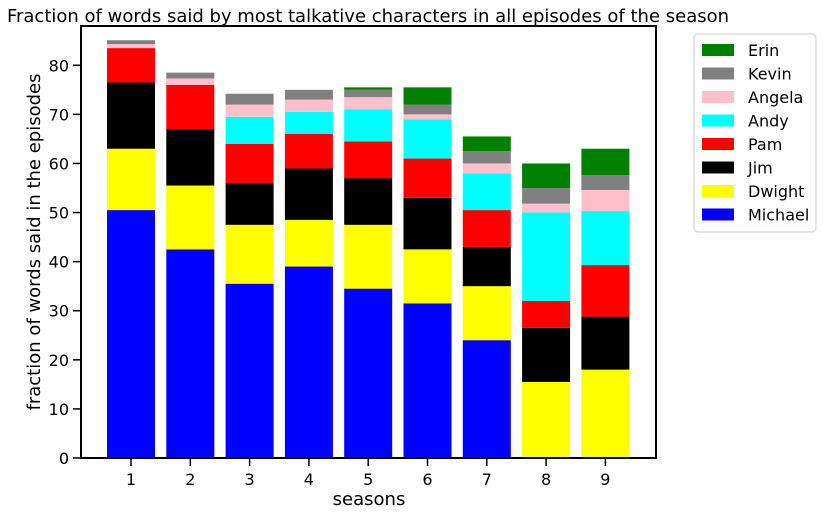  I want to click on x-tick-label: 4, so click(309, 479).